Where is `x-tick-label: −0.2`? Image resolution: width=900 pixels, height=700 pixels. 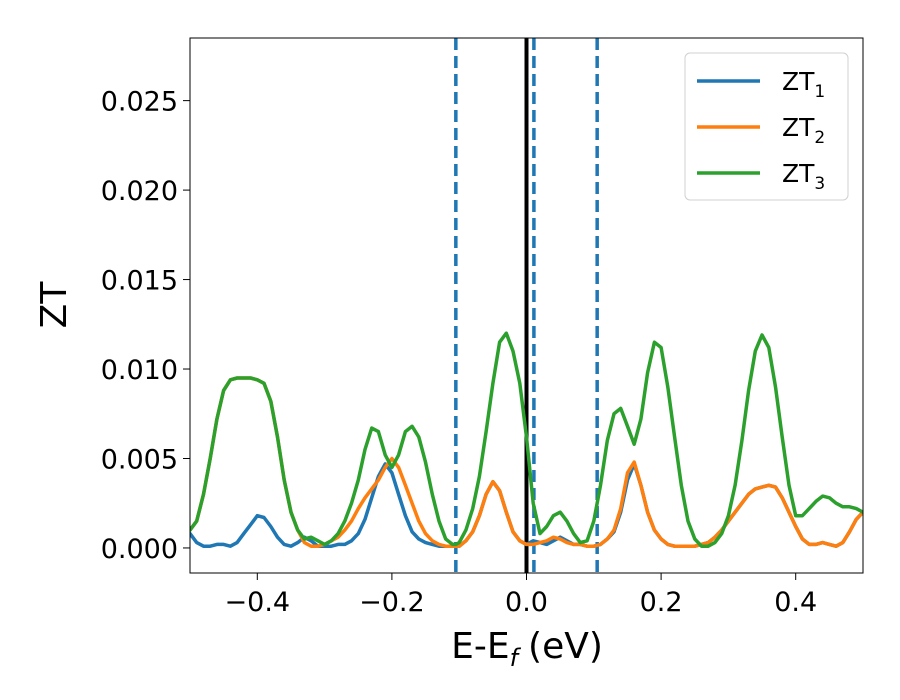
x-tick-label: −0.2 is located at coordinates (392, 602).